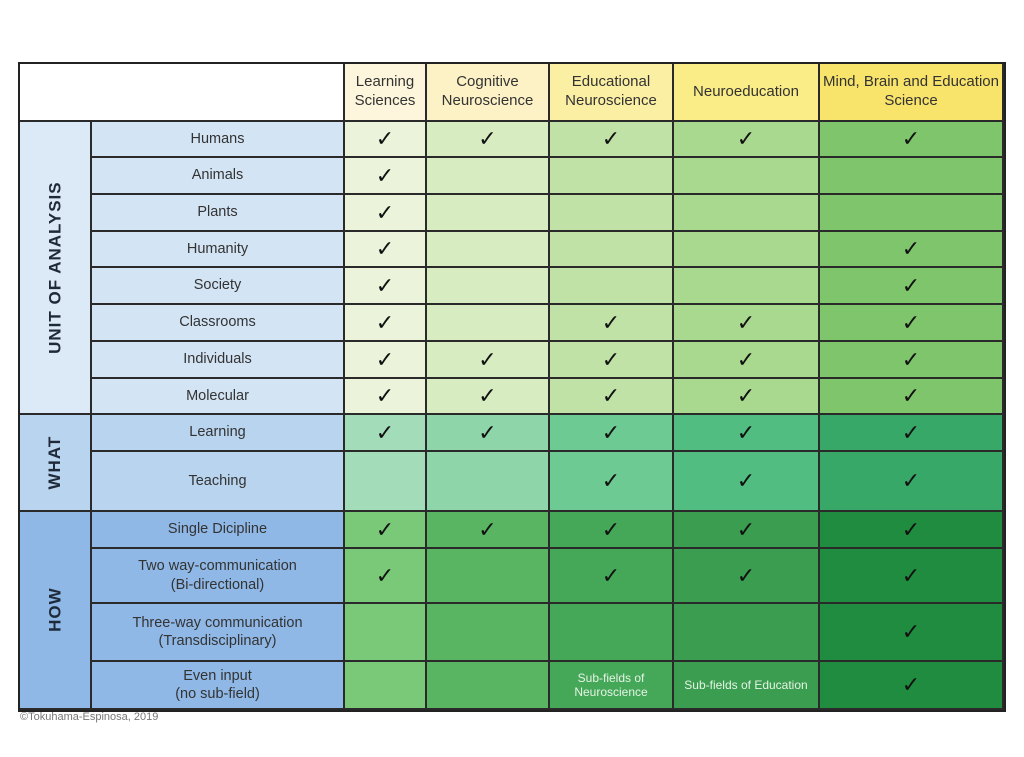 The width and height of the screenshot is (1024, 757). What do you see at coordinates (488, 93) in the screenshot?
I see `column-header: Cognitive Neuroscience` at bounding box center [488, 93].